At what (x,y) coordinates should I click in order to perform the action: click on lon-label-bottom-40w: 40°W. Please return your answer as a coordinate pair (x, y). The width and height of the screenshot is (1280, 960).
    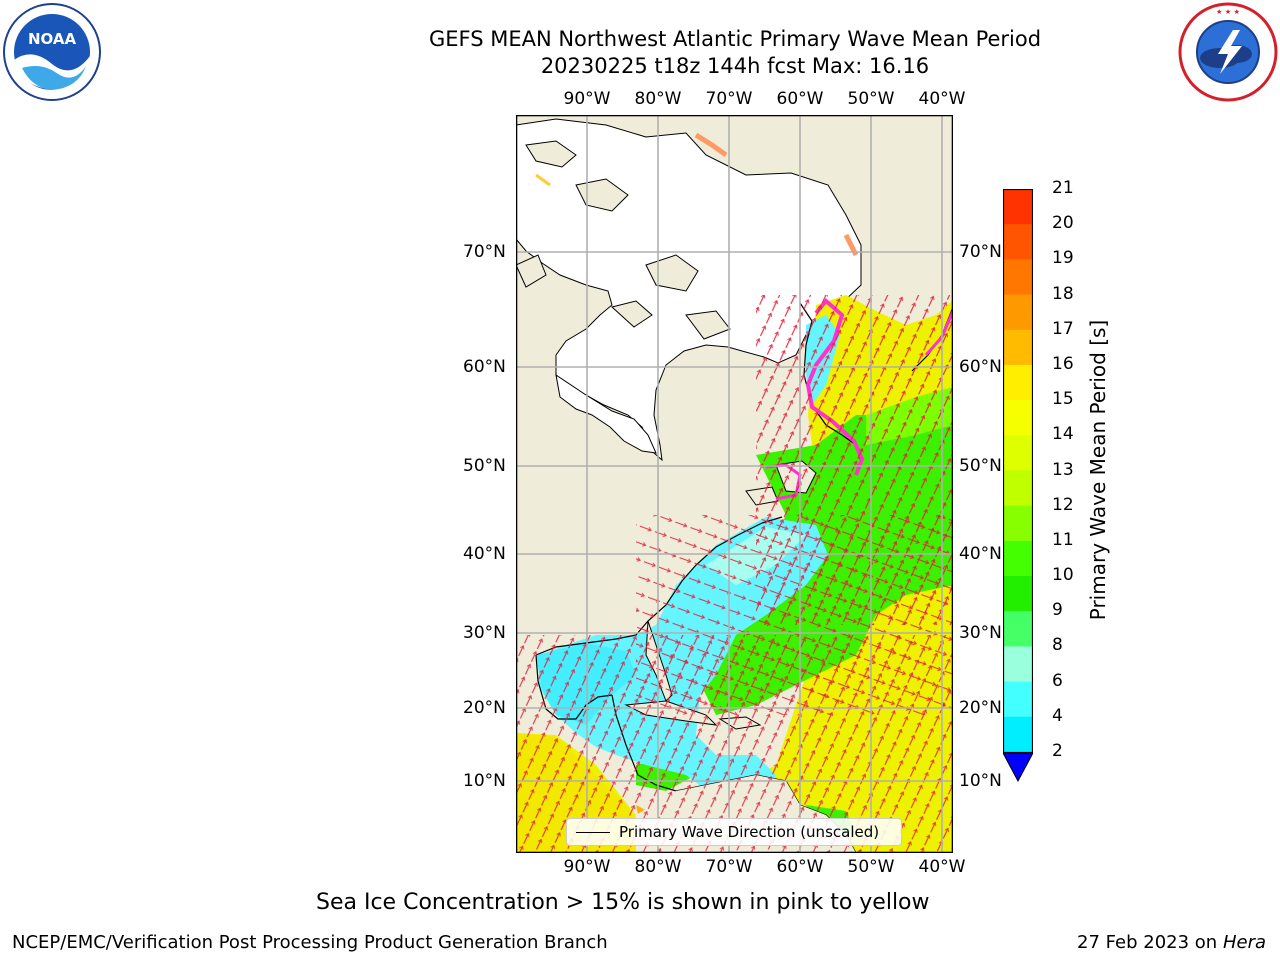
    Looking at the image, I should click on (942, 867).